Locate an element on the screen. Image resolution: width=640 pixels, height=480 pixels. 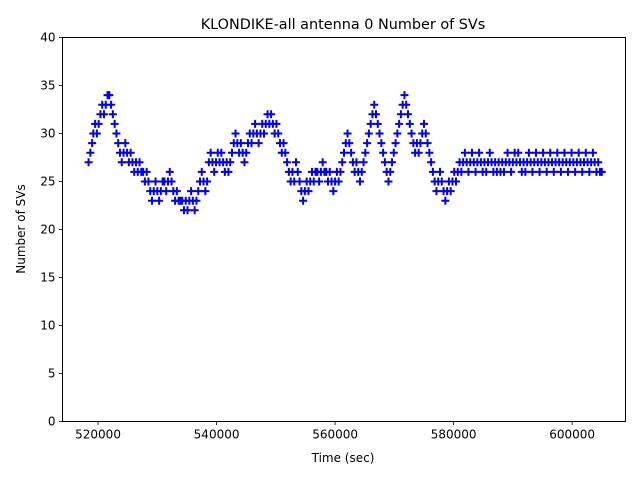
y-tick-label: 30 is located at coordinates (47, 134).